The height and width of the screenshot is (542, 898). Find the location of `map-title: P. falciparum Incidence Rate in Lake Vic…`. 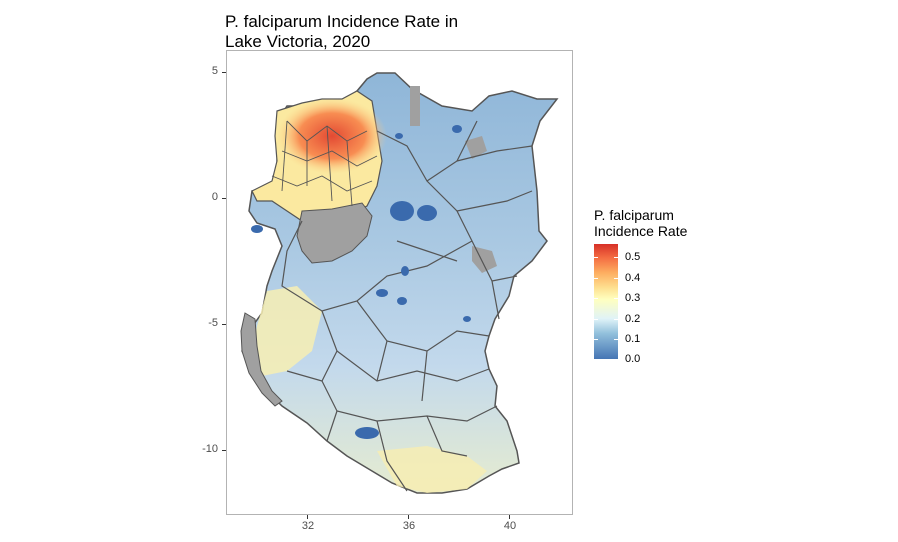

map-title: P. falciparum Incidence Rate in Lake Vic… is located at coordinates (341, 32).